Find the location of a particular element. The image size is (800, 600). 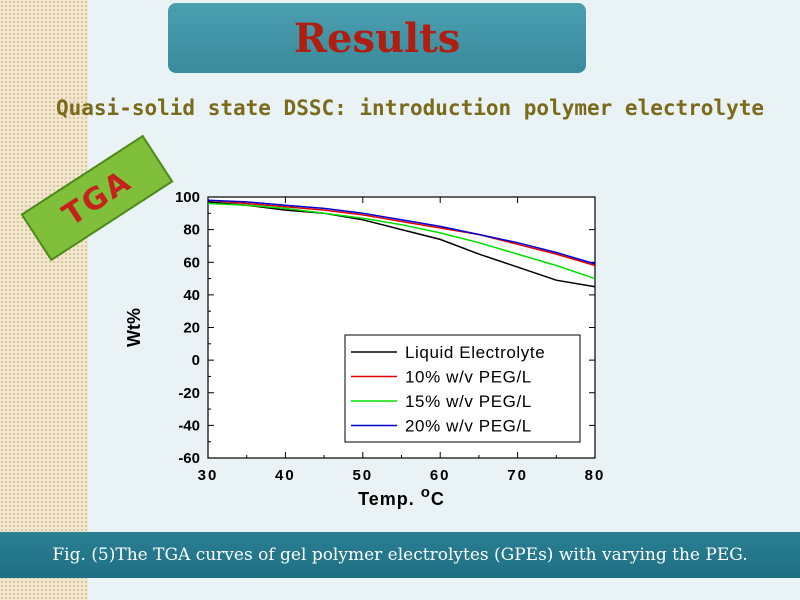

title-banner: Results is located at coordinates (377, 38).